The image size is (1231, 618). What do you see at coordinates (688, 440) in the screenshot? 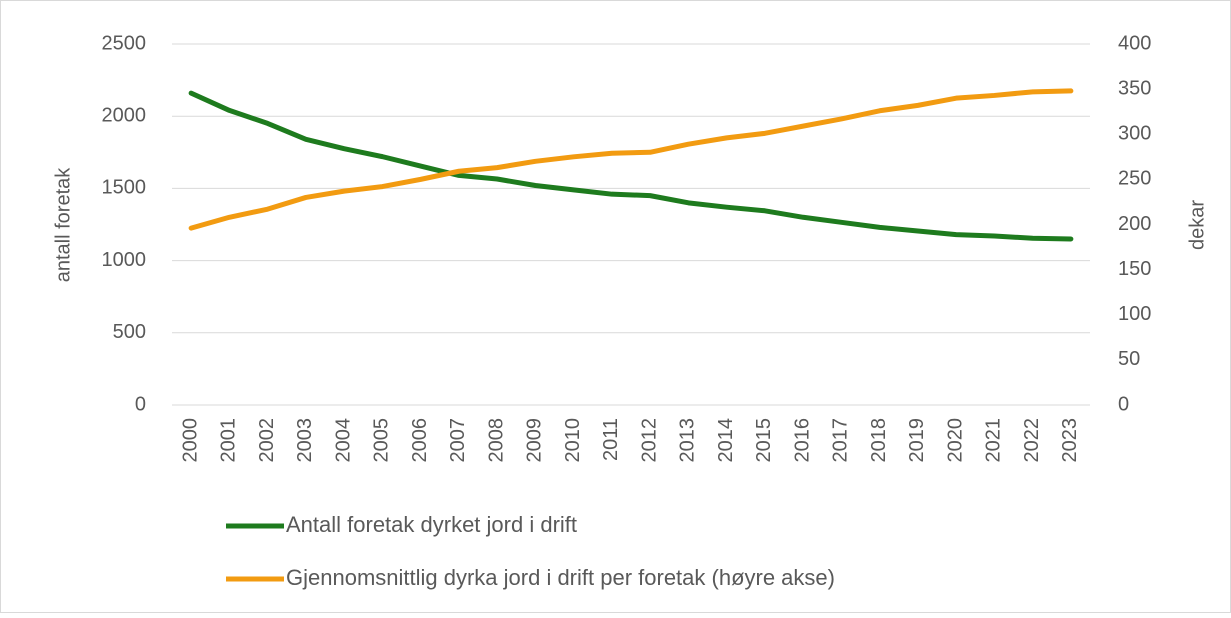
I see `x-tick-label: 2013` at bounding box center [688, 440].